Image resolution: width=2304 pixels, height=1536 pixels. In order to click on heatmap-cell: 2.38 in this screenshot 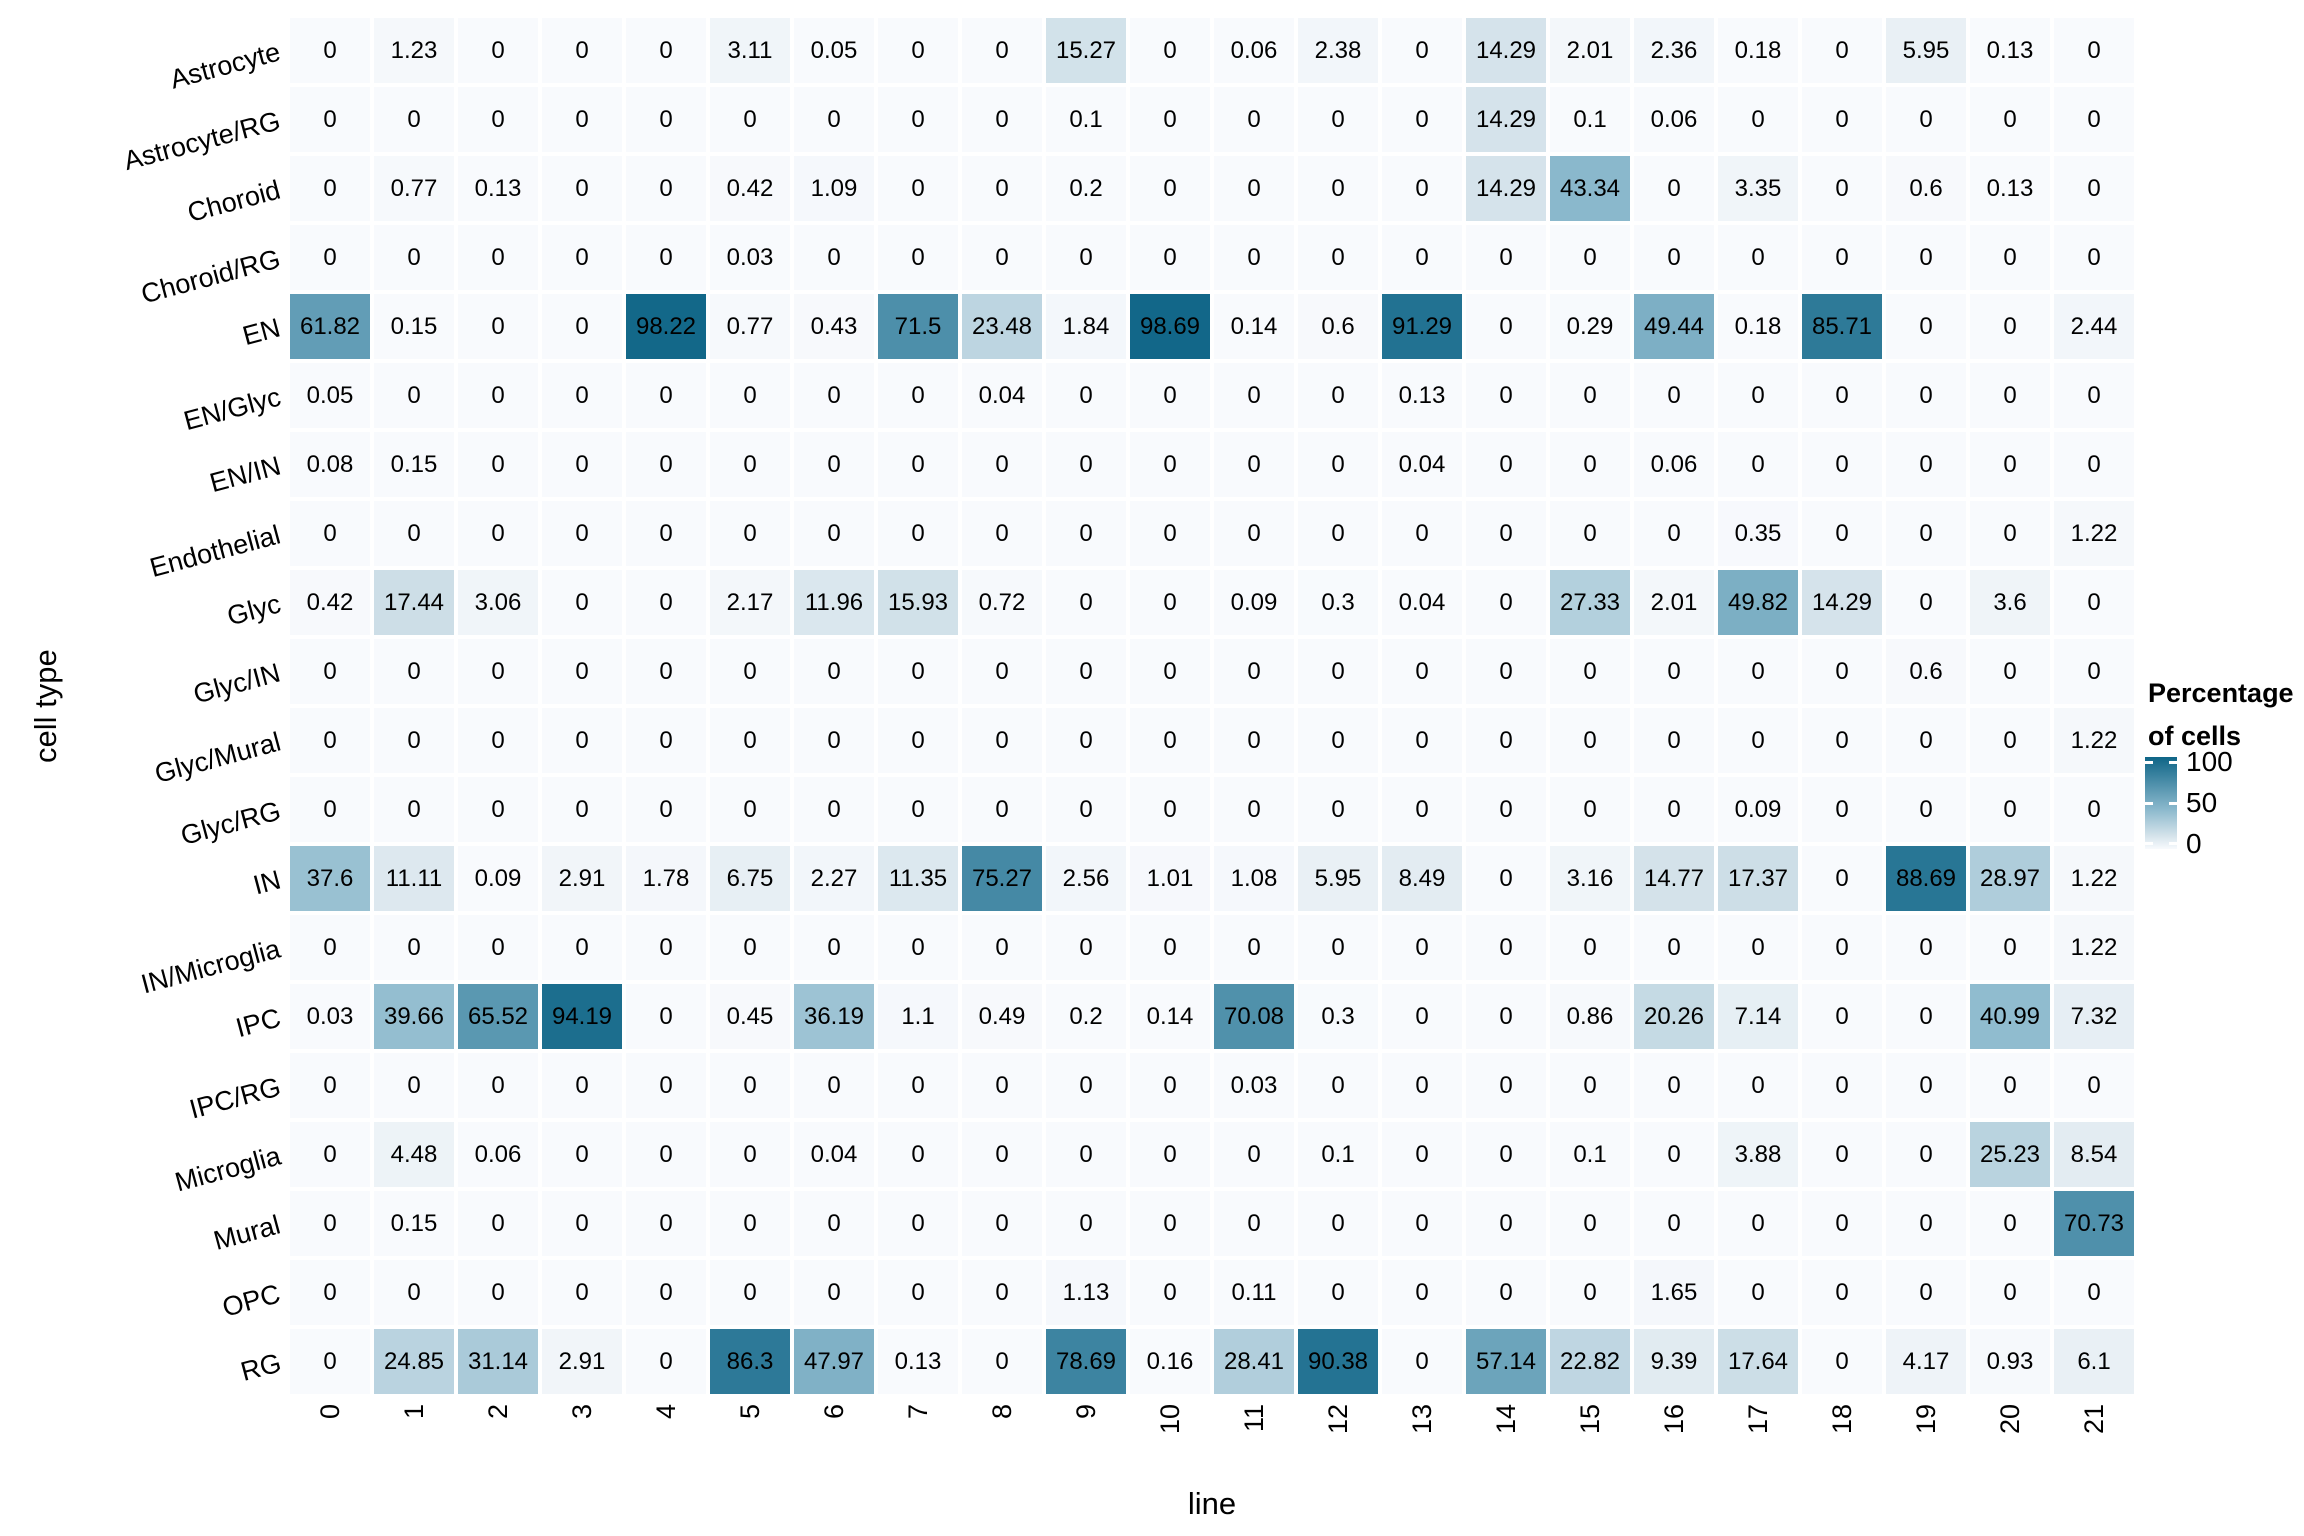, I will do `click(1338, 50)`.